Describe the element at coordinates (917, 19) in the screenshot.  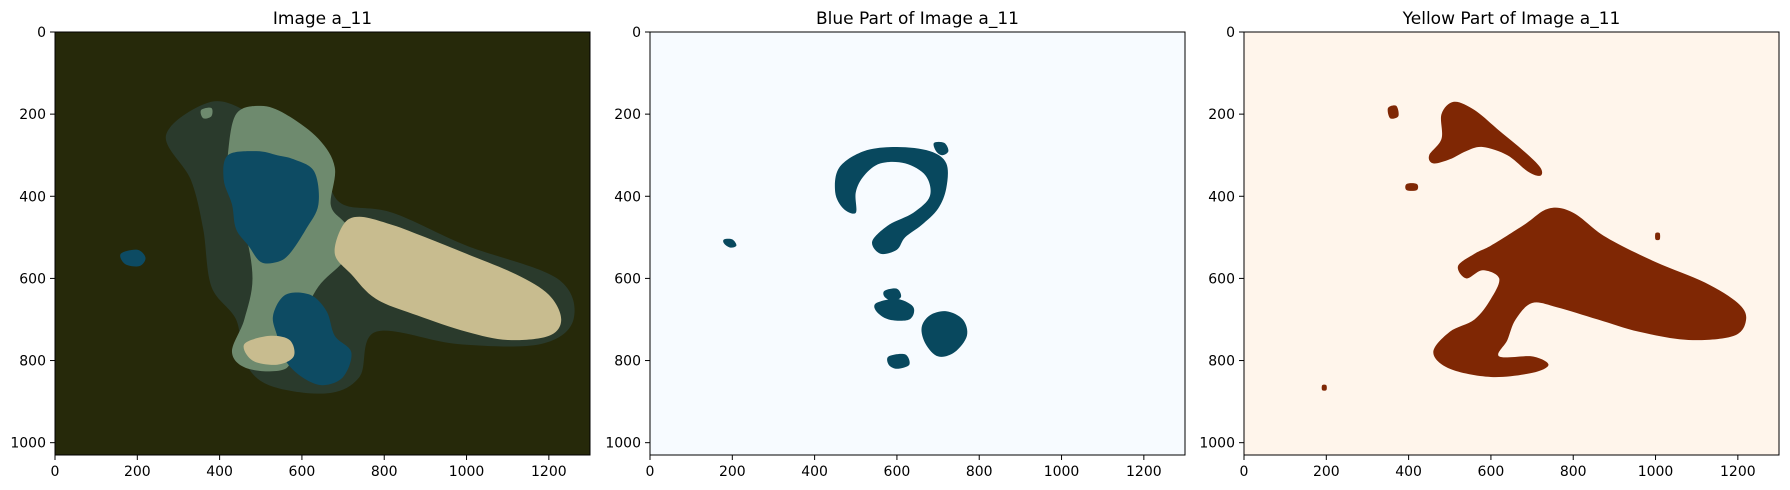
I see `panel-title: Blue Part of Image a_11` at that location.